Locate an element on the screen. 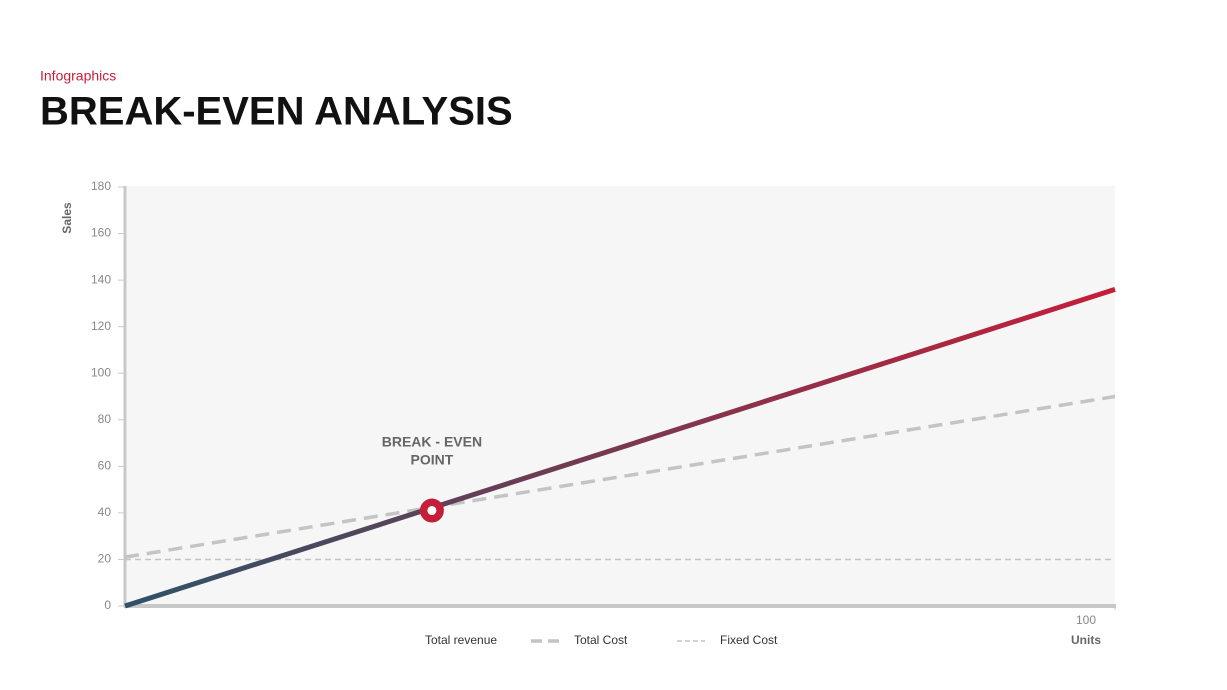 This screenshot has width=1227, height=690. y-tick-label: 20 is located at coordinates (105, 559).